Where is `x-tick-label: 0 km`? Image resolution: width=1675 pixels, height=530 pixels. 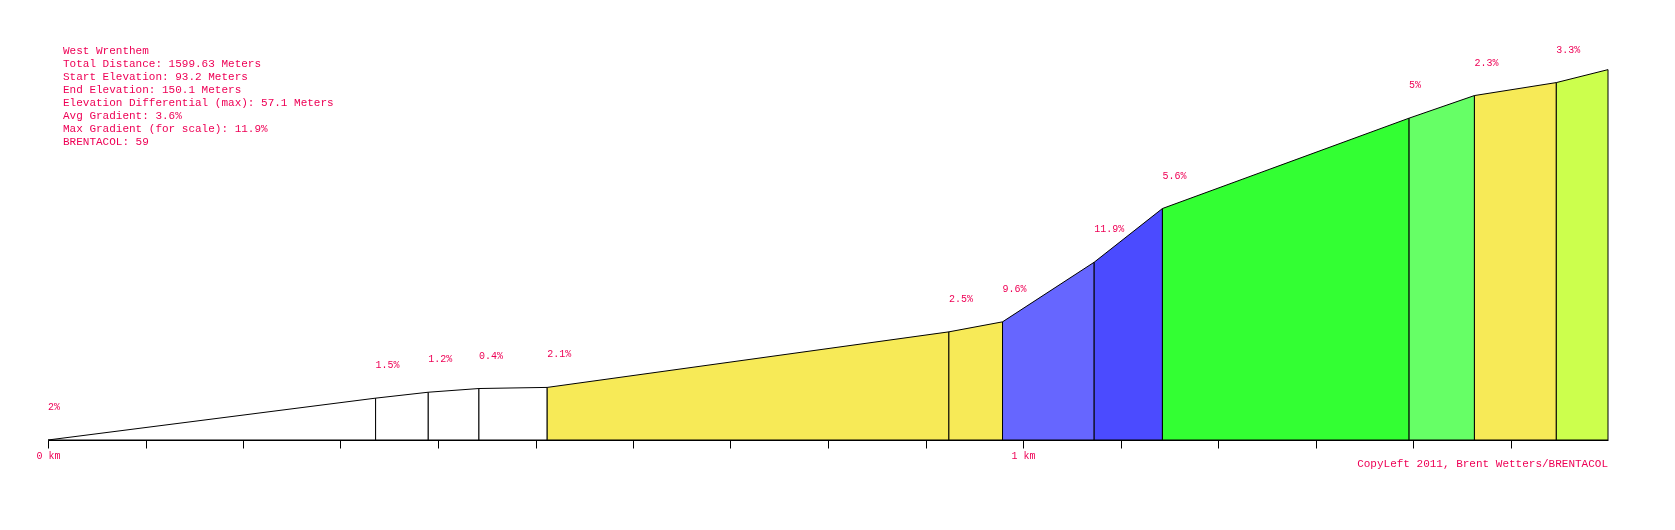 x-tick-label: 0 km is located at coordinates (48, 456).